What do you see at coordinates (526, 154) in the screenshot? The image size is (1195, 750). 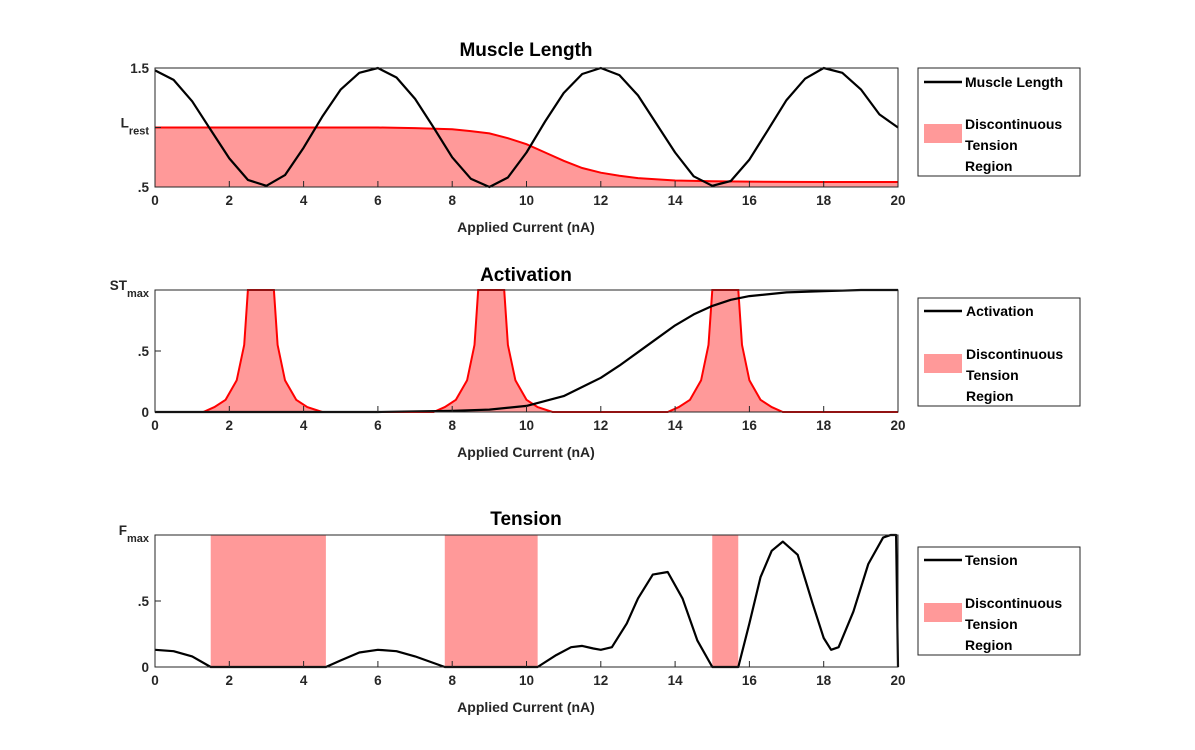 I see `tension-region-edge` at bounding box center [526, 154].